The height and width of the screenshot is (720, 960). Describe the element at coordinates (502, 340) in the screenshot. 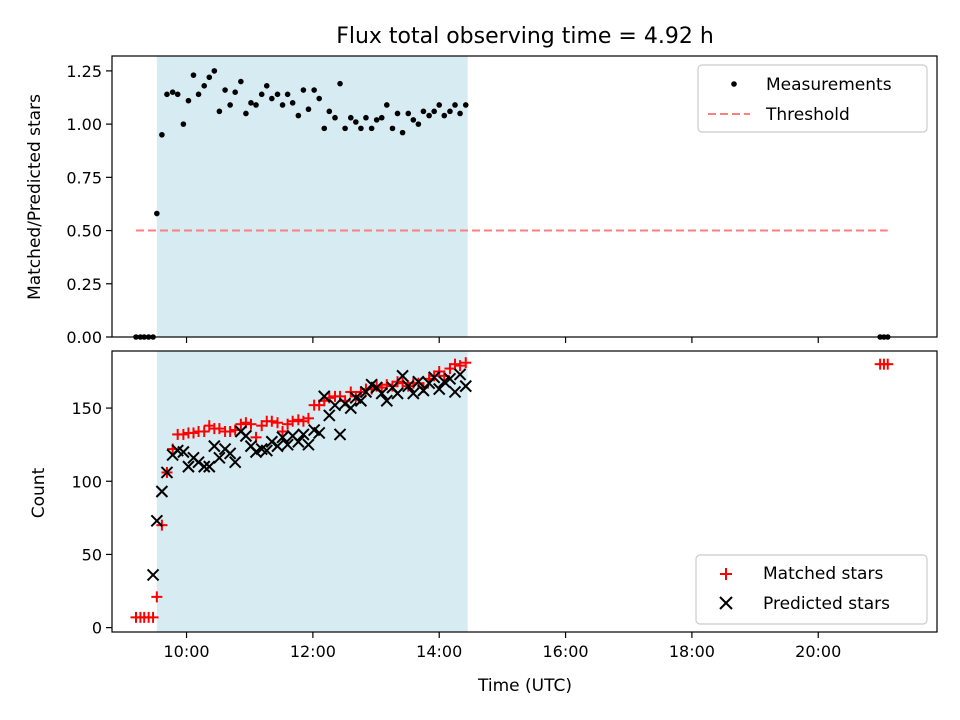

I see `top-x-ticks` at that location.